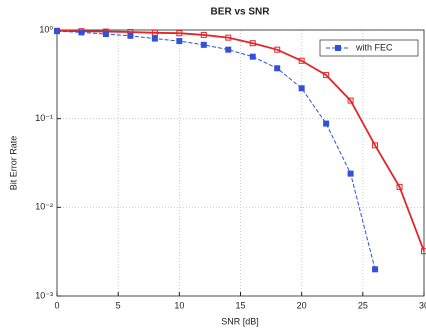 The image size is (426, 329). I want to click on x-tick-label: 5, so click(118, 305).